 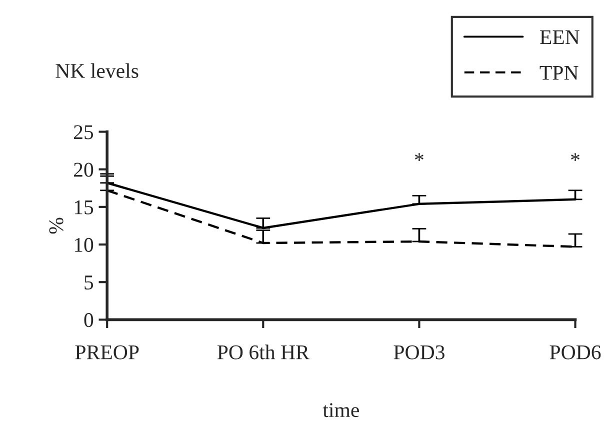 What do you see at coordinates (84, 132) in the screenshot?
I see `y-tick-label: 25` at bounding box center [84, 132].